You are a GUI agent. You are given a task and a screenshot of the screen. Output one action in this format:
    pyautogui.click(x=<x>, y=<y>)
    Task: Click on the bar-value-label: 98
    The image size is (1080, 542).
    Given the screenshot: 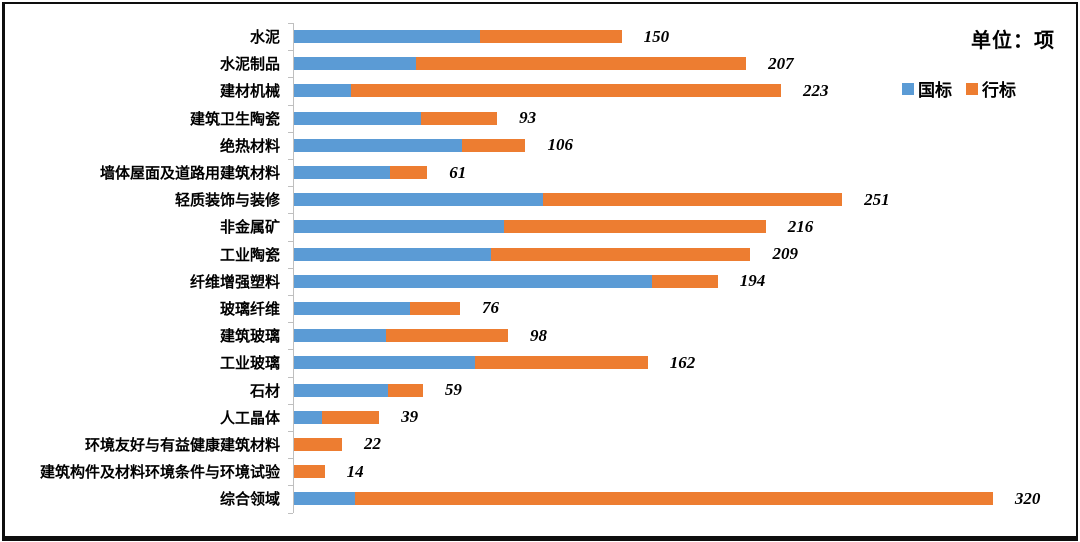 What is the action you would take?
    pyautogui.click(x=539, y=335)
    